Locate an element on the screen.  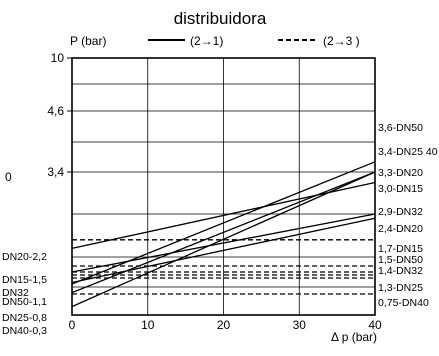
solid-line-dn20 is located at coordinates (223, 215).